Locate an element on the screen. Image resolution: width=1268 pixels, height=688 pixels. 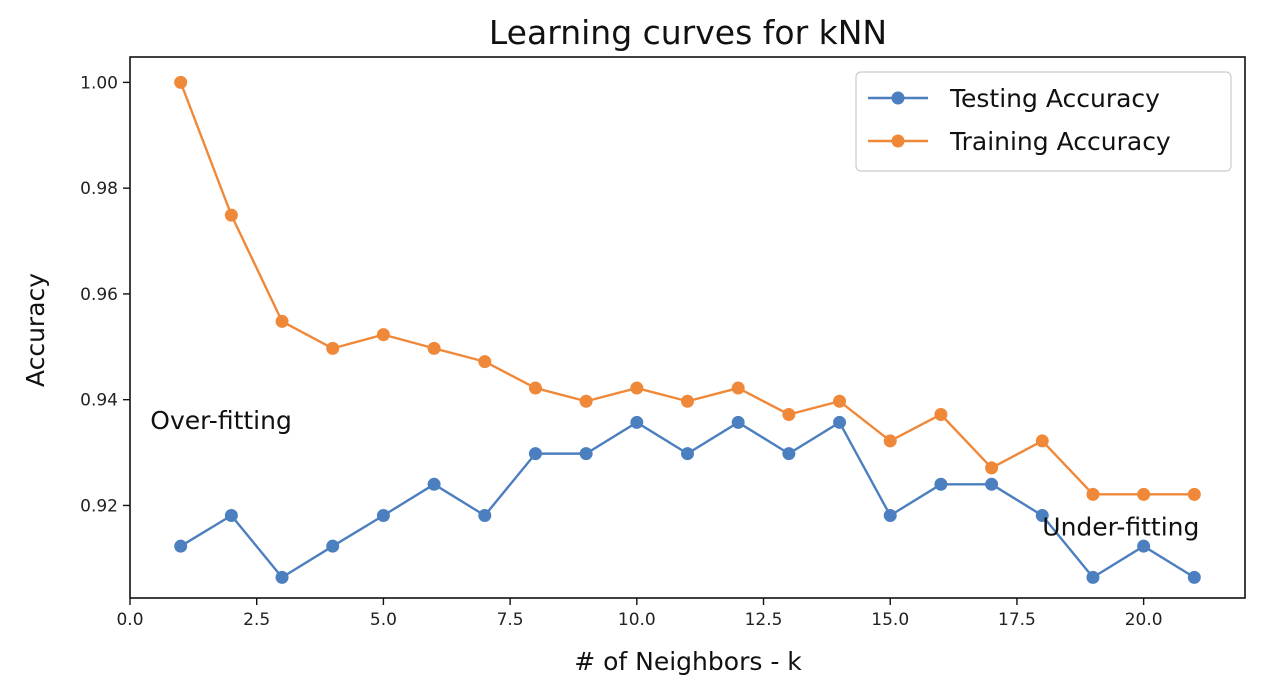
x-tick-label: 17.5 is located at coordinates (1017, 620).